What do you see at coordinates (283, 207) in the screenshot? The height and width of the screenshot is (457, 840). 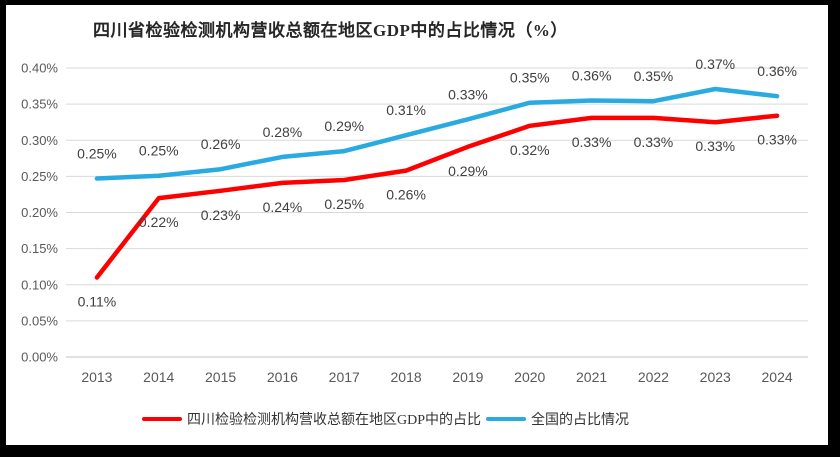 I see `data-label: 0.24%` at bounding box center [283, 207].